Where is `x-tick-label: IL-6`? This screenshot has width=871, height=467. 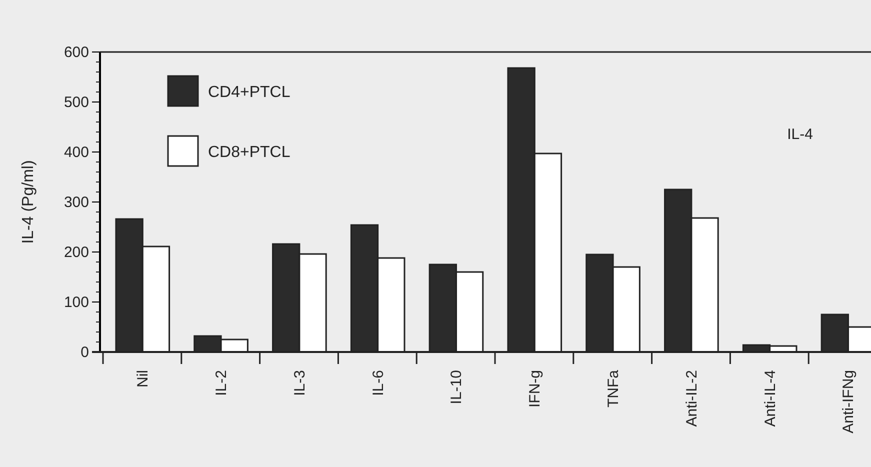
x-tick-label: IL-6 is located at coordinates (378, 383).